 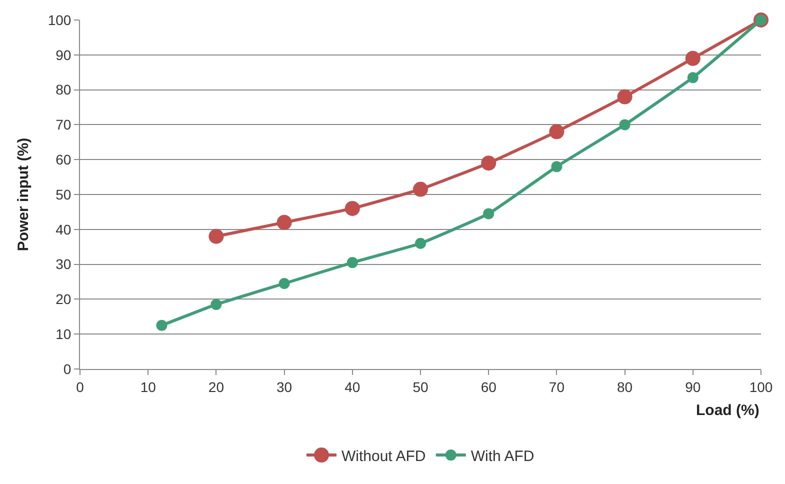 I want to click on legend-label: With AFD, so click(x=502, y=456).